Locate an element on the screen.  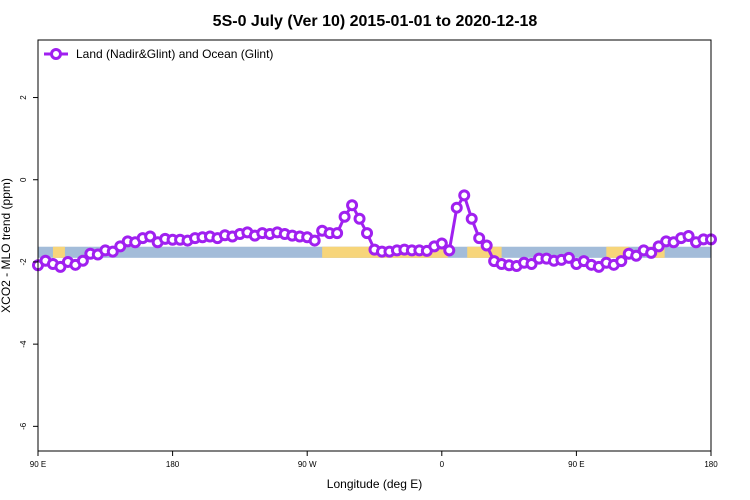
legend: Land (Nadir&Glint) and Ocean (Glint) is located at coordinates (158, 54).